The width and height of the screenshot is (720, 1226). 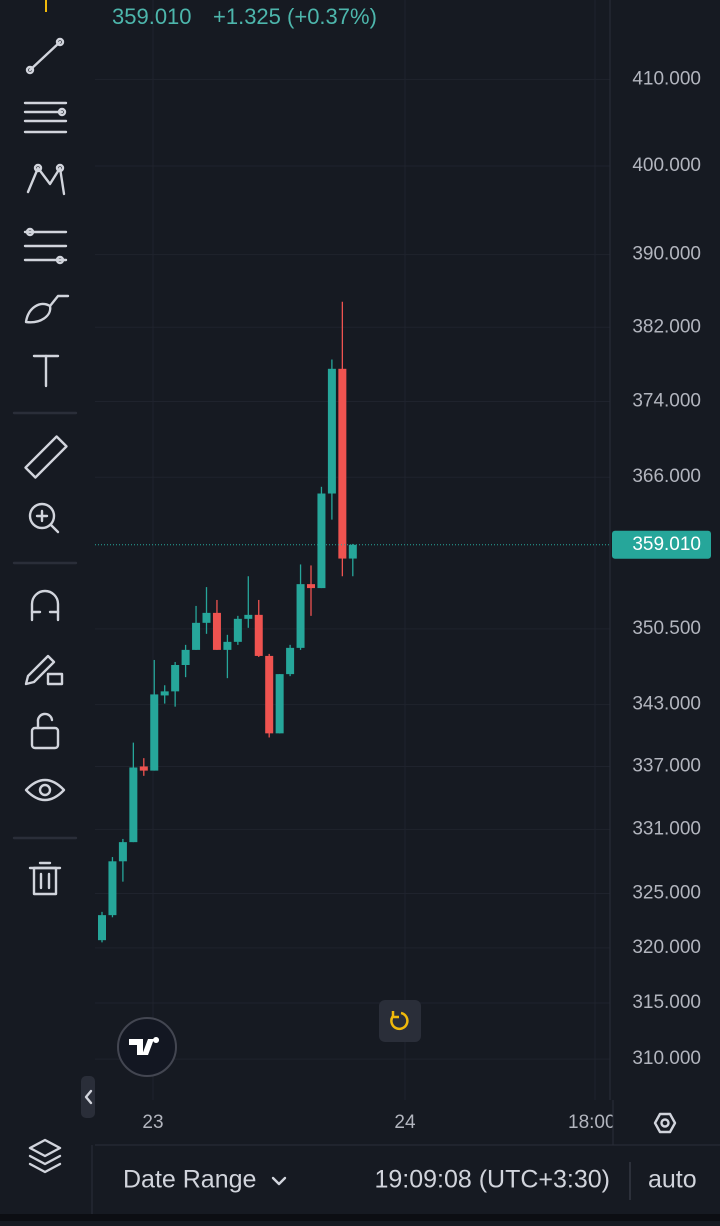 I want to click on prediction-tool, so click(x=45, y=246).